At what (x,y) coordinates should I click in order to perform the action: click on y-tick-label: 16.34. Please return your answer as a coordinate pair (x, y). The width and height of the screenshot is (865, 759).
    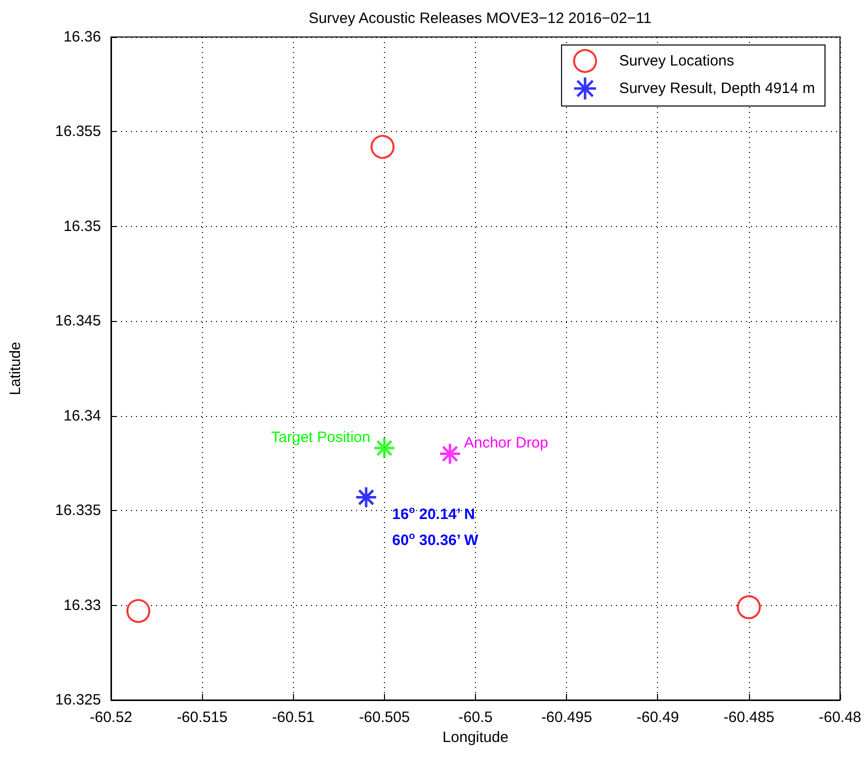
    Looking at the image, I should click on (82, 415).